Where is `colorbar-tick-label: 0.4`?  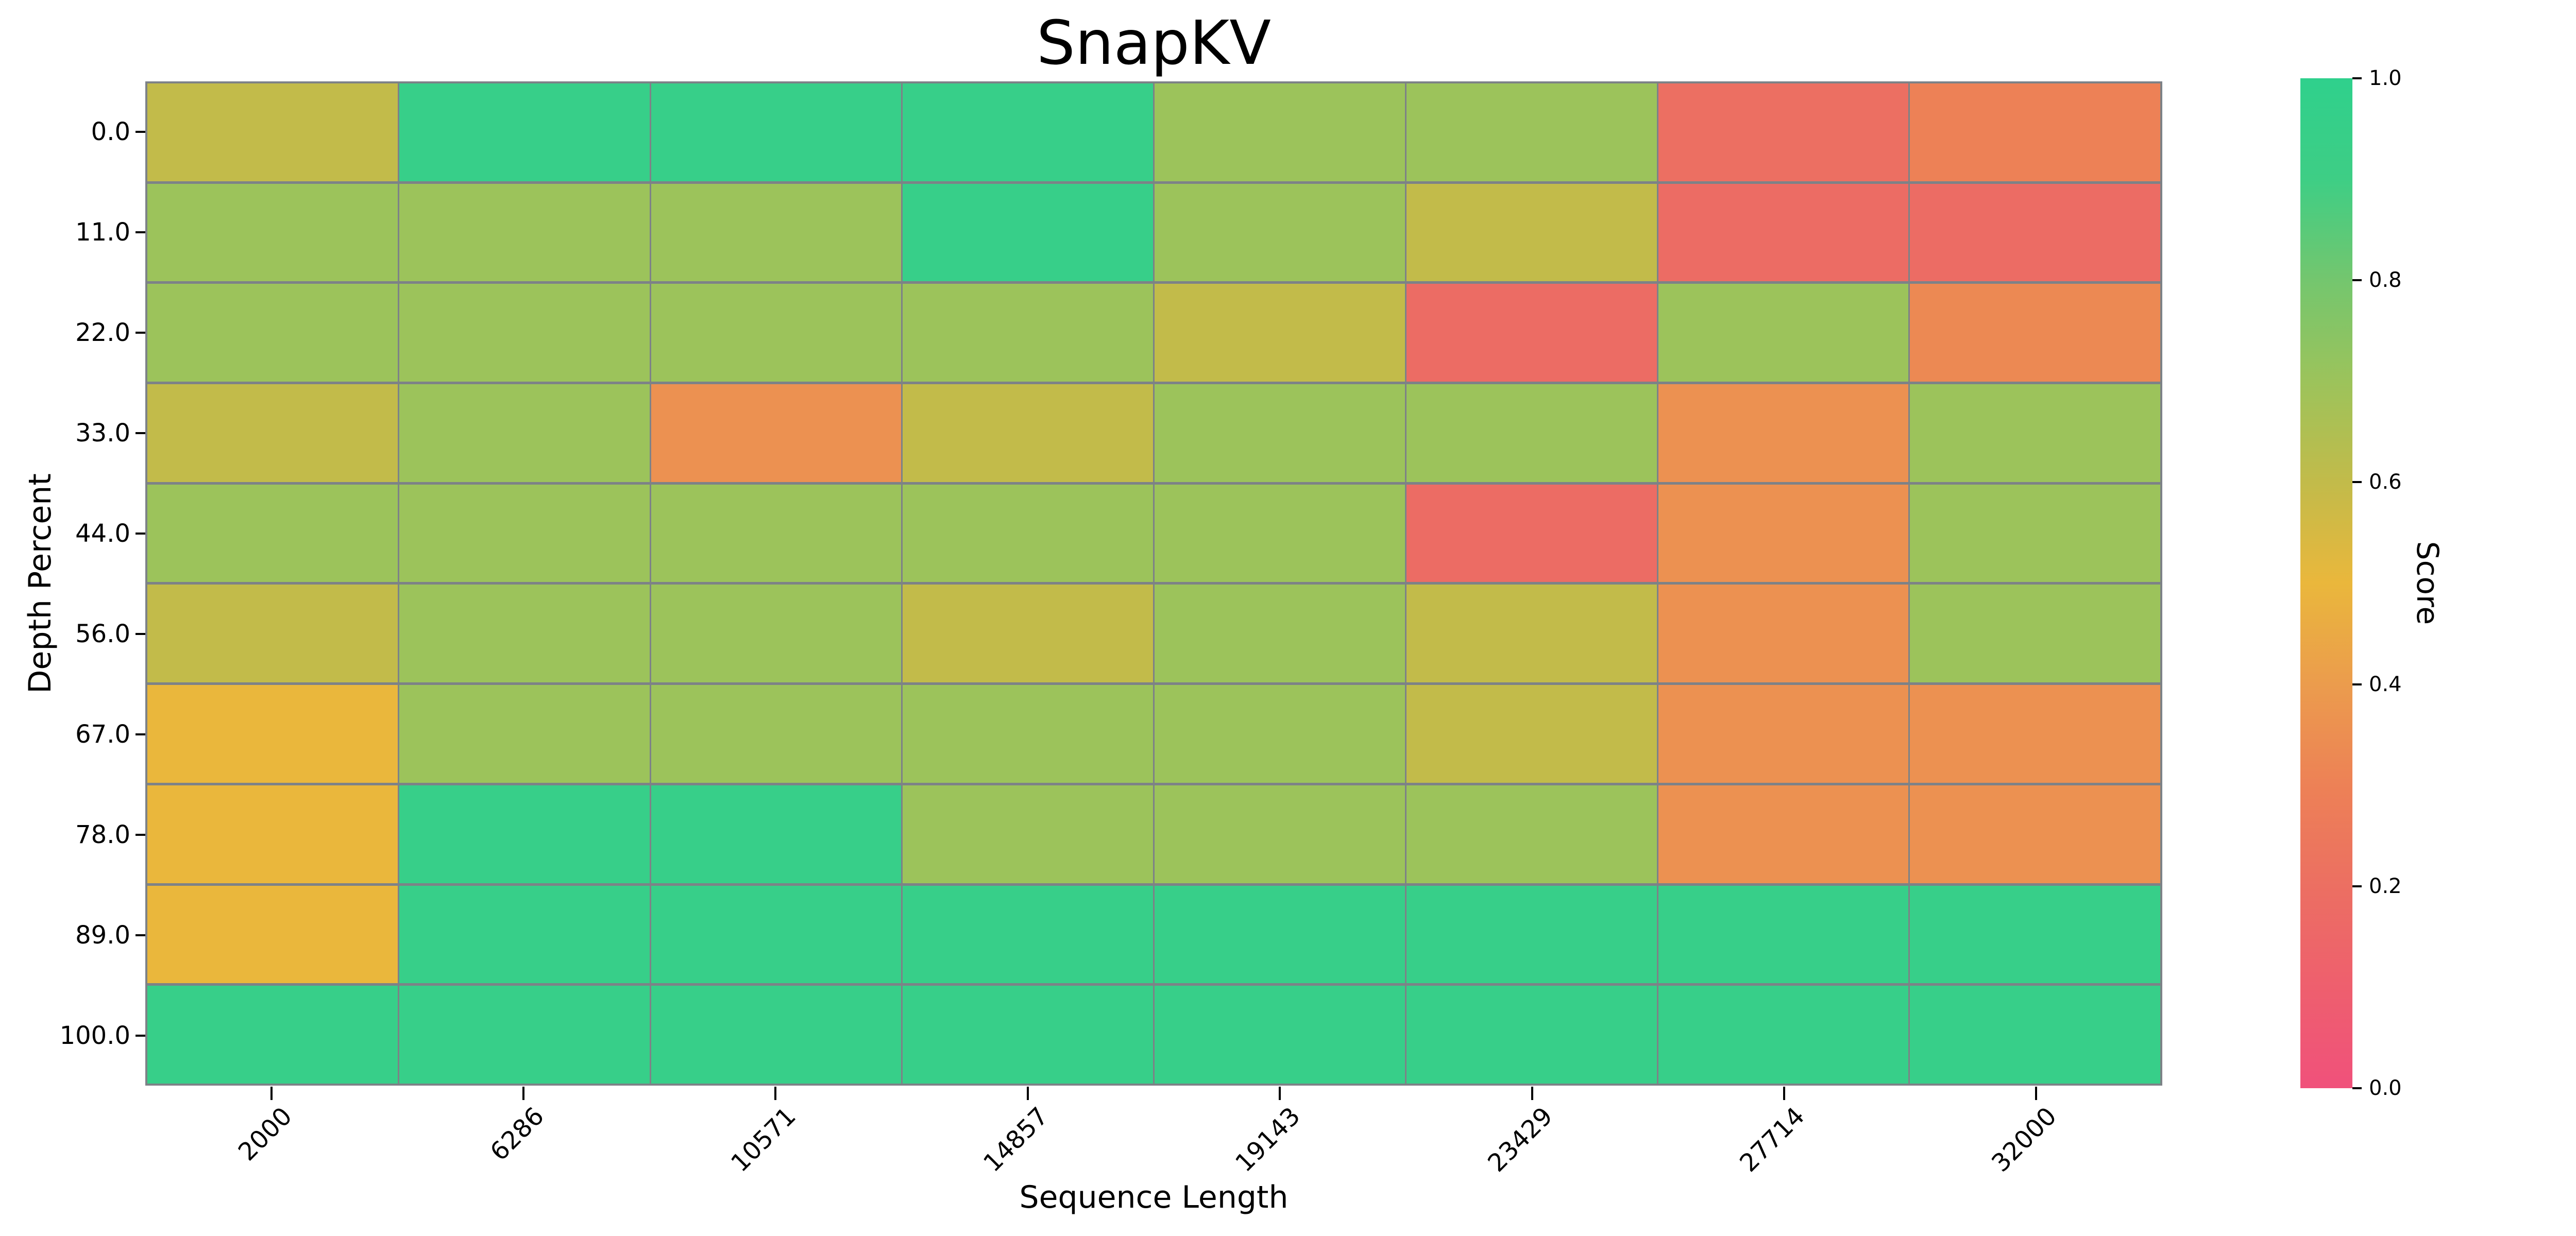 colorbar-tick-label: 0.4 is located at coordinates (2385, 684).